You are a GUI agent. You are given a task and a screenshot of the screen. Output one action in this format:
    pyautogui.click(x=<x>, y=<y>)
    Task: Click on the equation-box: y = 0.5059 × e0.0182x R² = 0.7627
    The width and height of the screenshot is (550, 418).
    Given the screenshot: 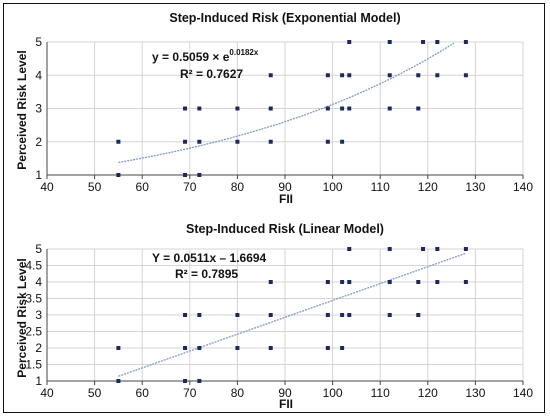 What is the action you would take?
    pyautogui.click(x=205, y=64)
    